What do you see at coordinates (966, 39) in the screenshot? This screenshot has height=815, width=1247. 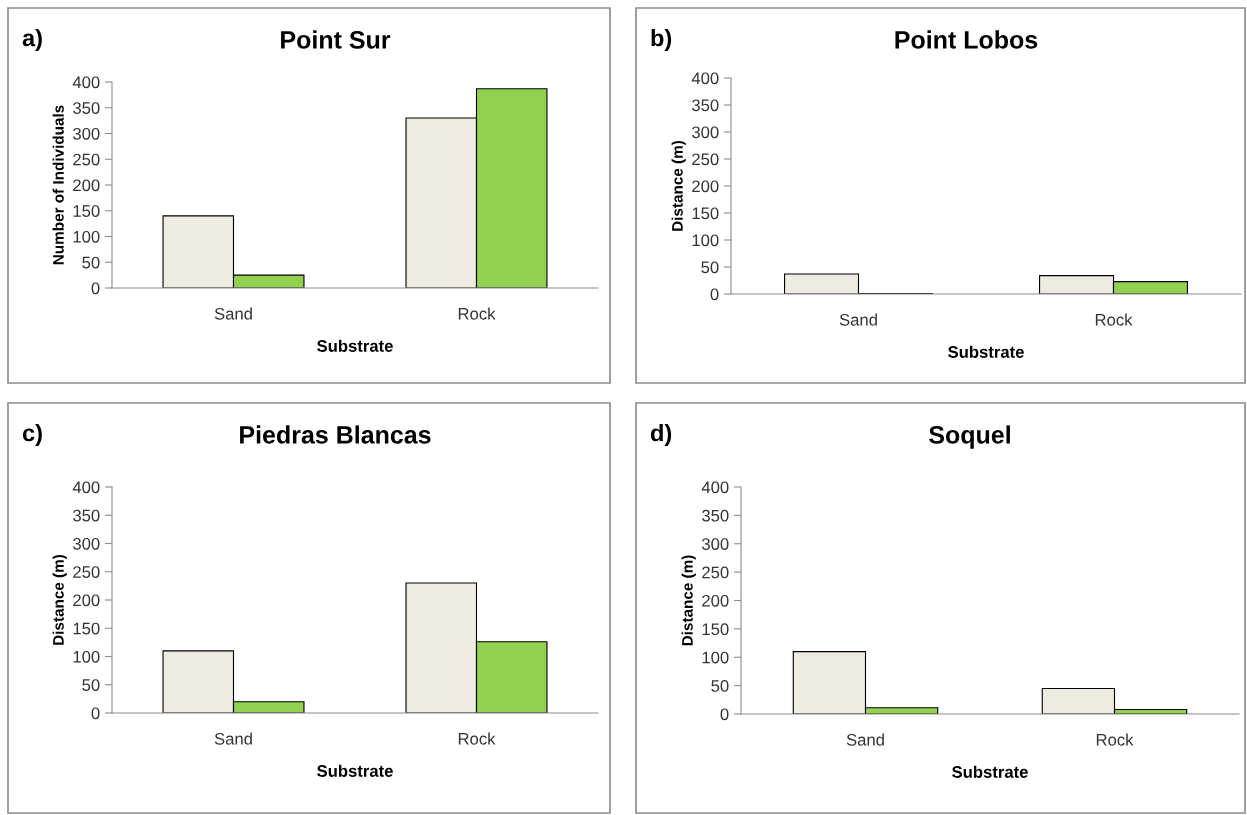 I see `chart-title: Point Lobos` at bounding box center [966, 39].